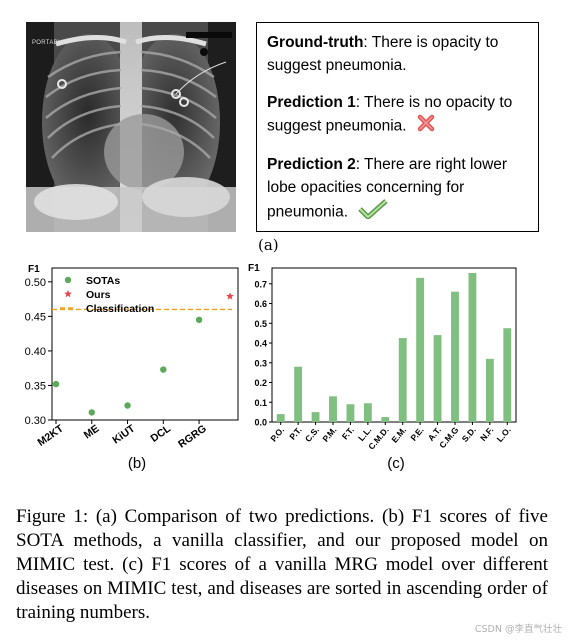 This screenshot has height=641, width=568. Describe the element at coordinates (260, 344) in the screenshot. I see `y-tick-label: 0.4` at that location.